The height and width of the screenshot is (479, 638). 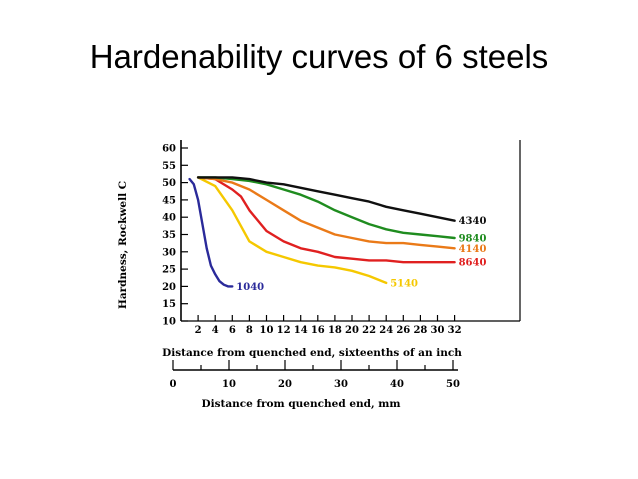 I want to click on mm-axis-label: Distance from quenched end, mm, so click(x=300, y=404).